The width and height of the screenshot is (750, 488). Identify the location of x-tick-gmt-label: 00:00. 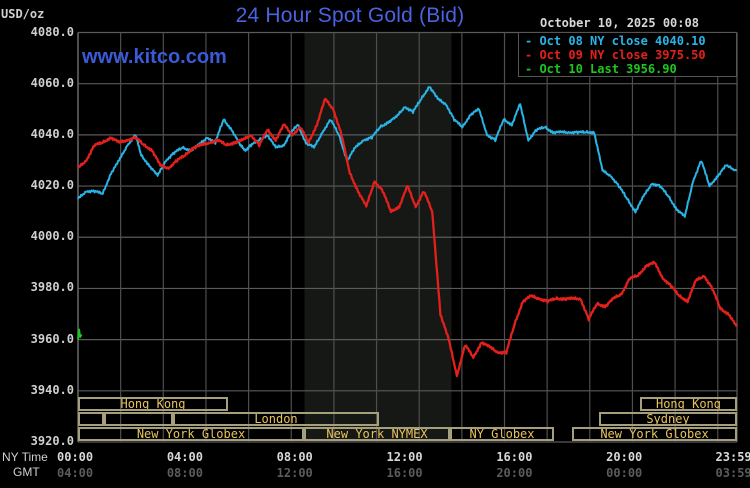
(624, 473).